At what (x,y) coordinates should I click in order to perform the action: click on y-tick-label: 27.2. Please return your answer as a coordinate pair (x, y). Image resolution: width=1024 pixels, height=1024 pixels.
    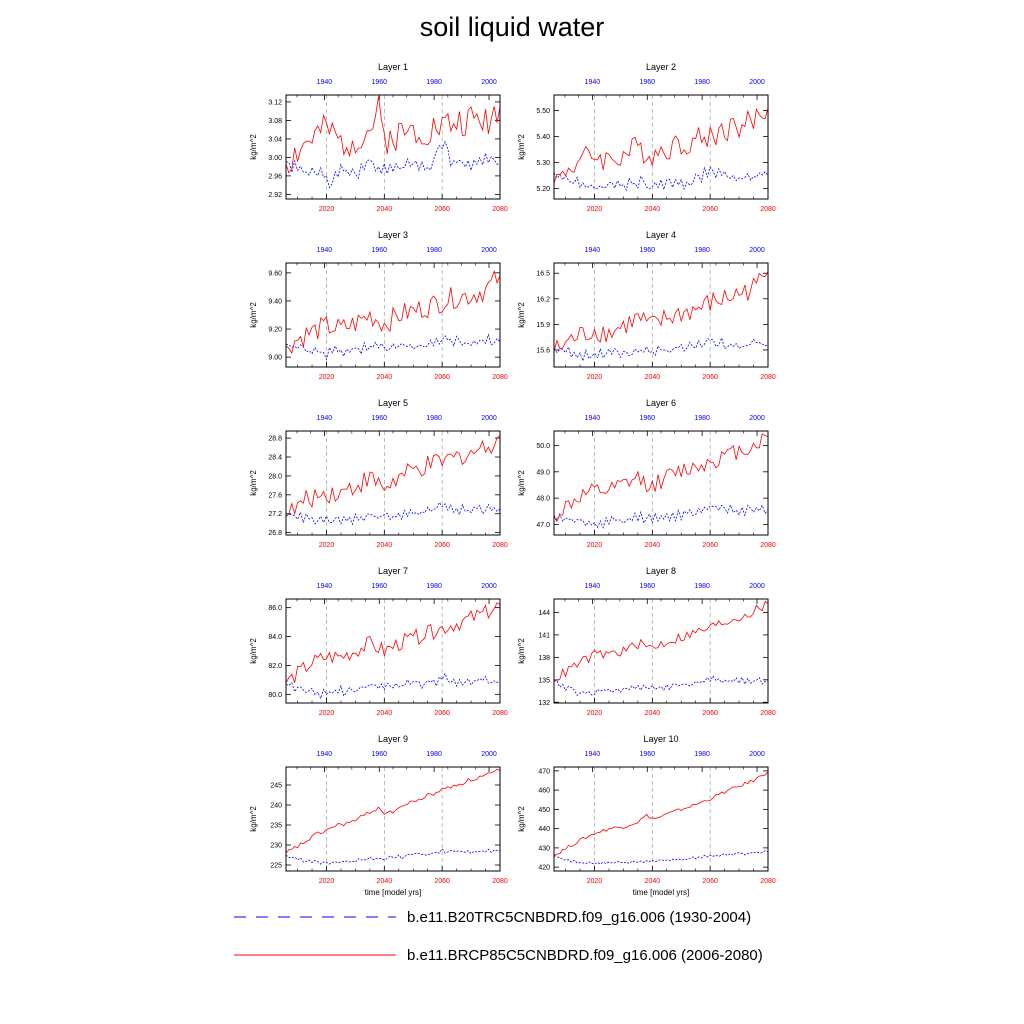
    Looking at the image, I should click on (275, 514).